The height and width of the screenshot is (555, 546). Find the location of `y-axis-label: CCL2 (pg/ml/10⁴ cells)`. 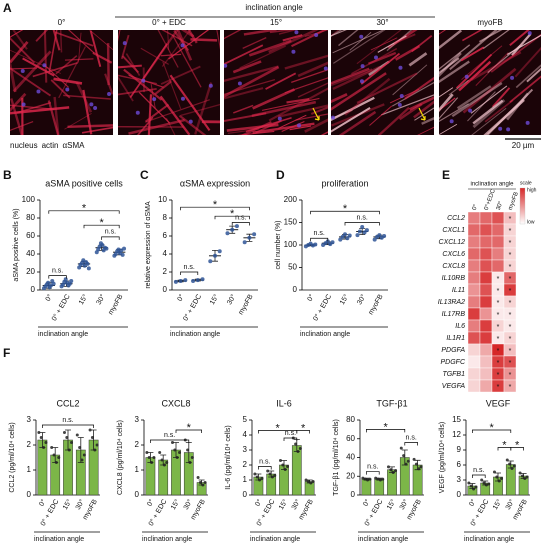

y-axis-label: CCL2 (pg/ml/10⁴ cells) is located at coordinates (12, 457).